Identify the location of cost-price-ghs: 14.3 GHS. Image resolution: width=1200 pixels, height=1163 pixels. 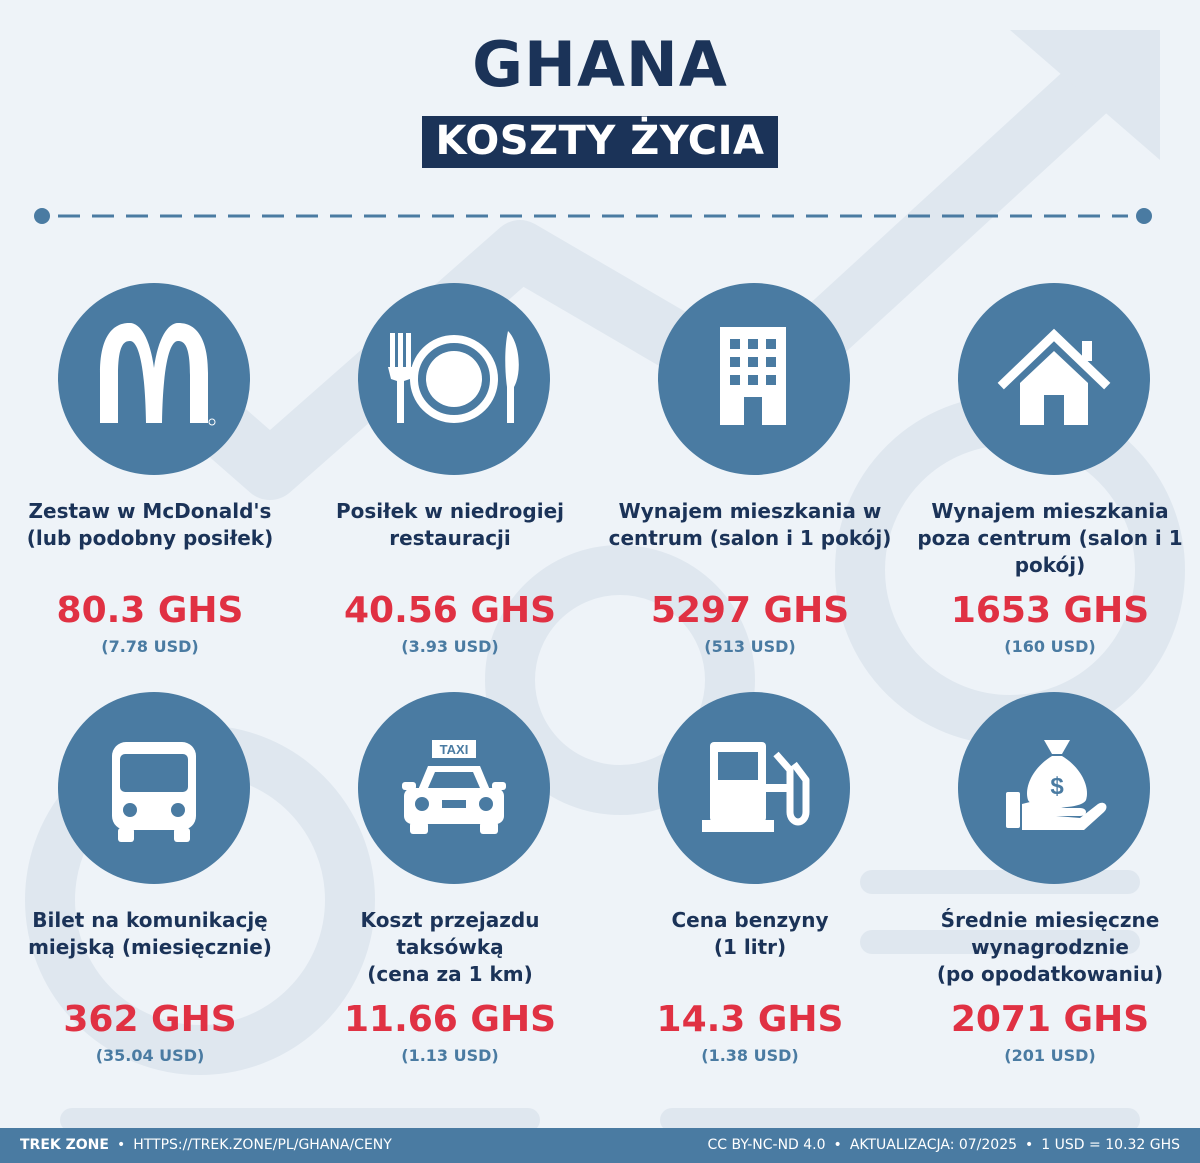
(750, 1019).